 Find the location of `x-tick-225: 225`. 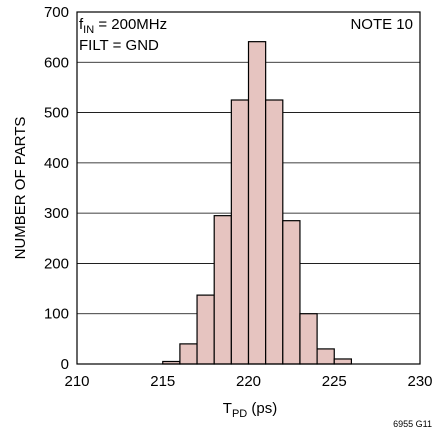

x-tick-225: 225 is located at coordinates (334, 381).